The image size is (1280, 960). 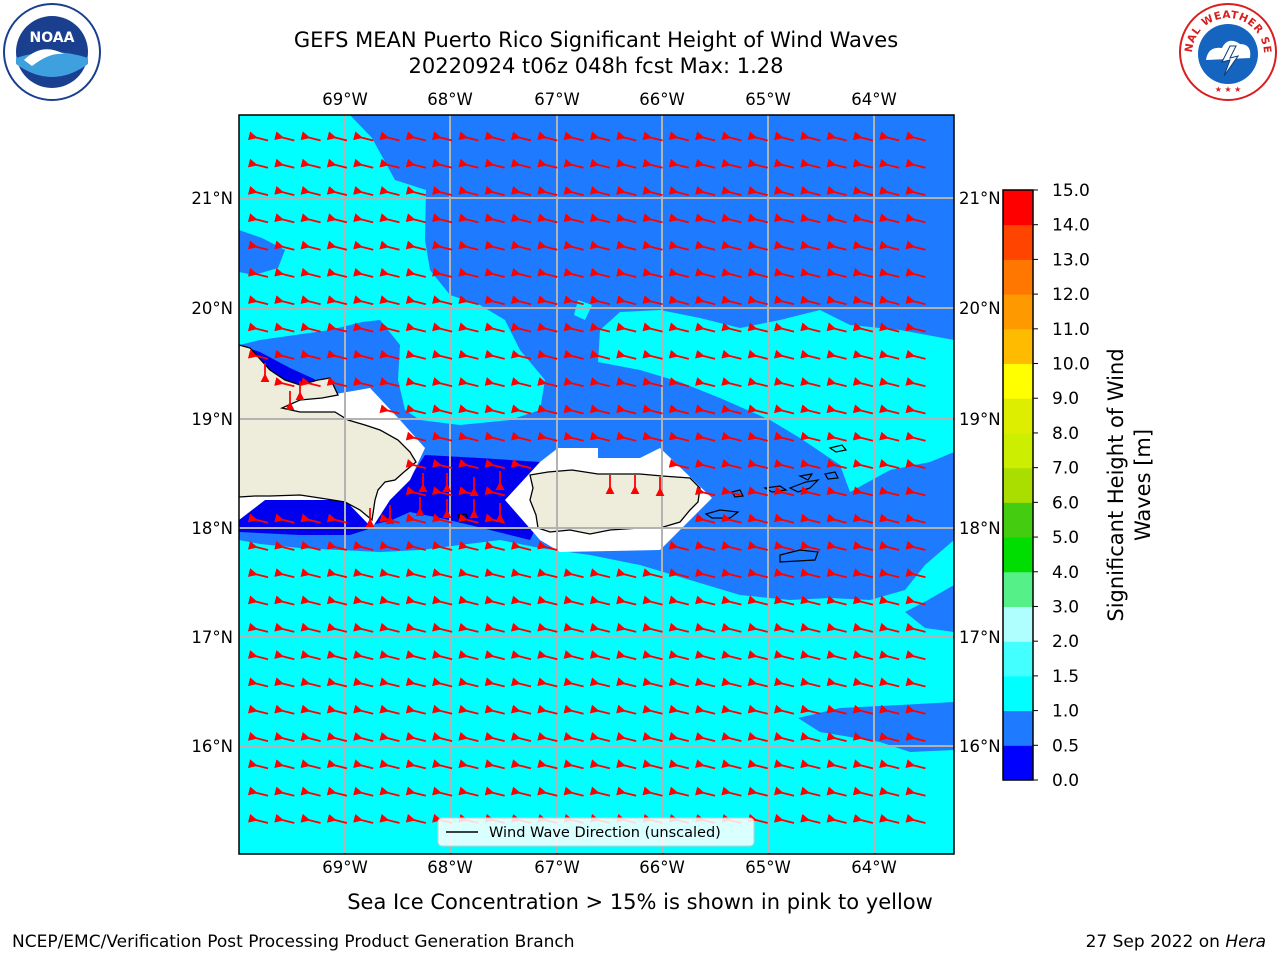 I want to click on colorbar-tick-label: 1.0, so click(x=1065, y=712).